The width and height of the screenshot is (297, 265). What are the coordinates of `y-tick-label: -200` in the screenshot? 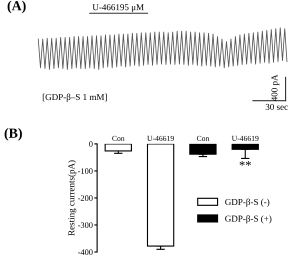 It's located at (85, 198).